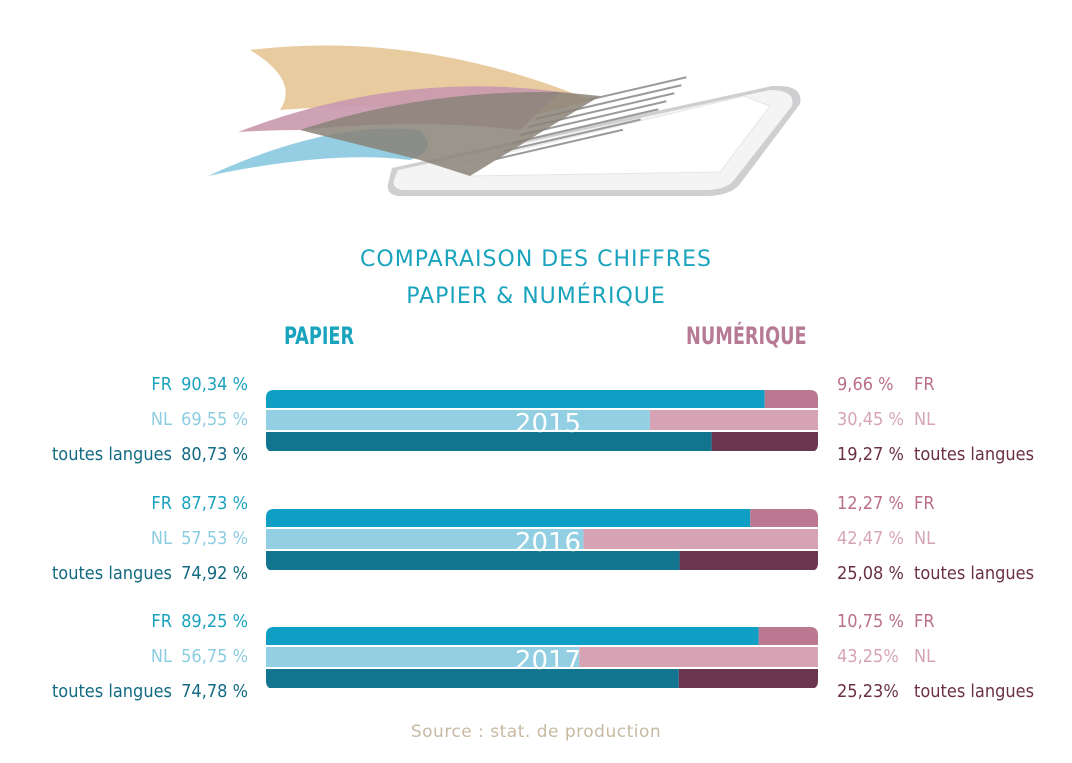 The height and width of the screenshot is (763, 1072). I want to click on tablet-icon, so click(594, 136).